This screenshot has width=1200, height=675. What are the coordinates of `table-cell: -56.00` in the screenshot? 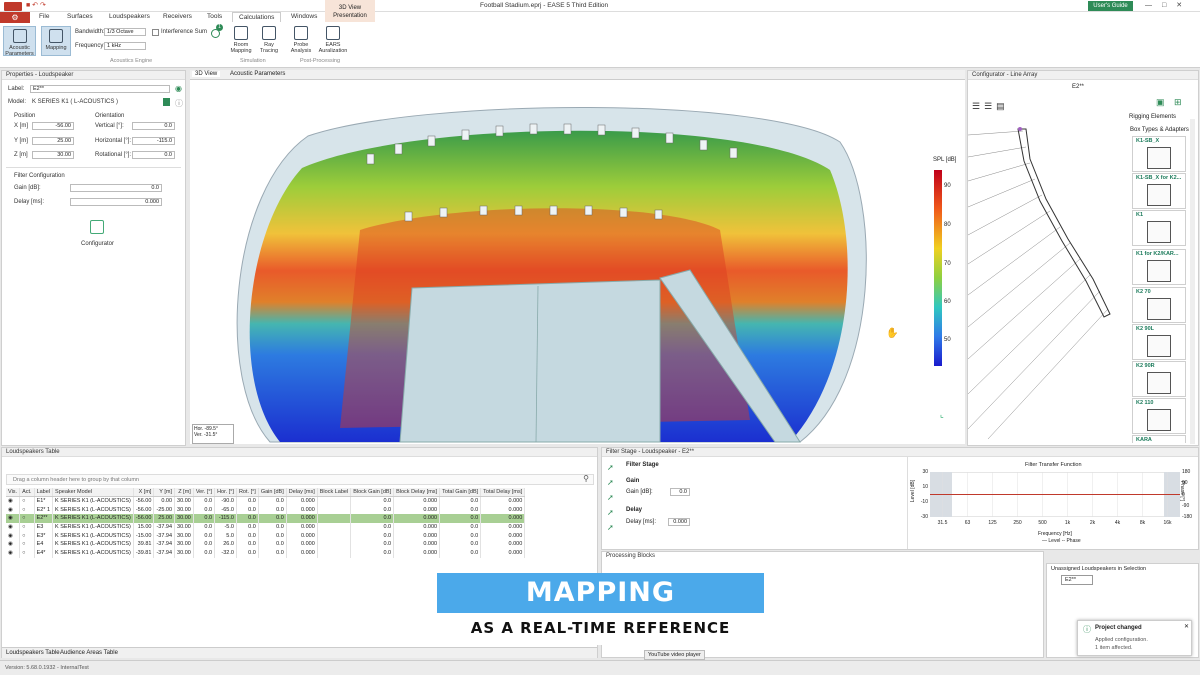 It's located at (144, 518).